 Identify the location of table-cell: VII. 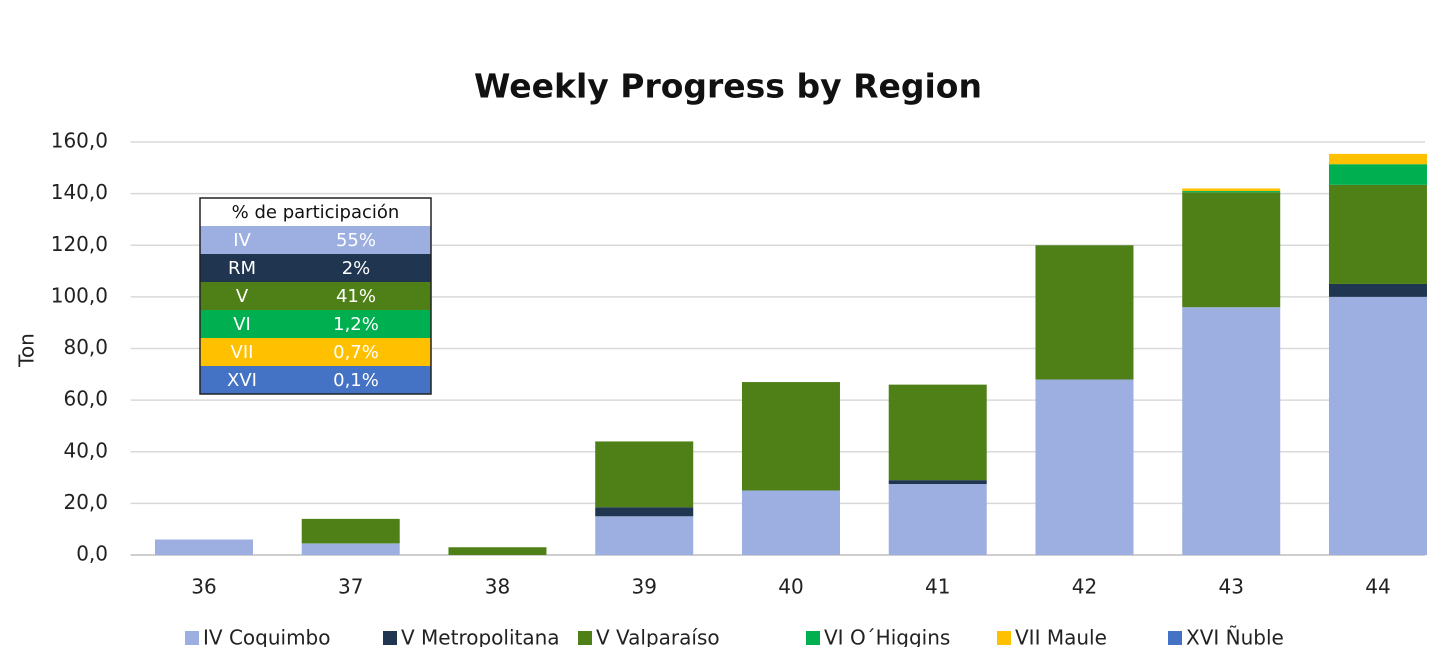
(242, 352).